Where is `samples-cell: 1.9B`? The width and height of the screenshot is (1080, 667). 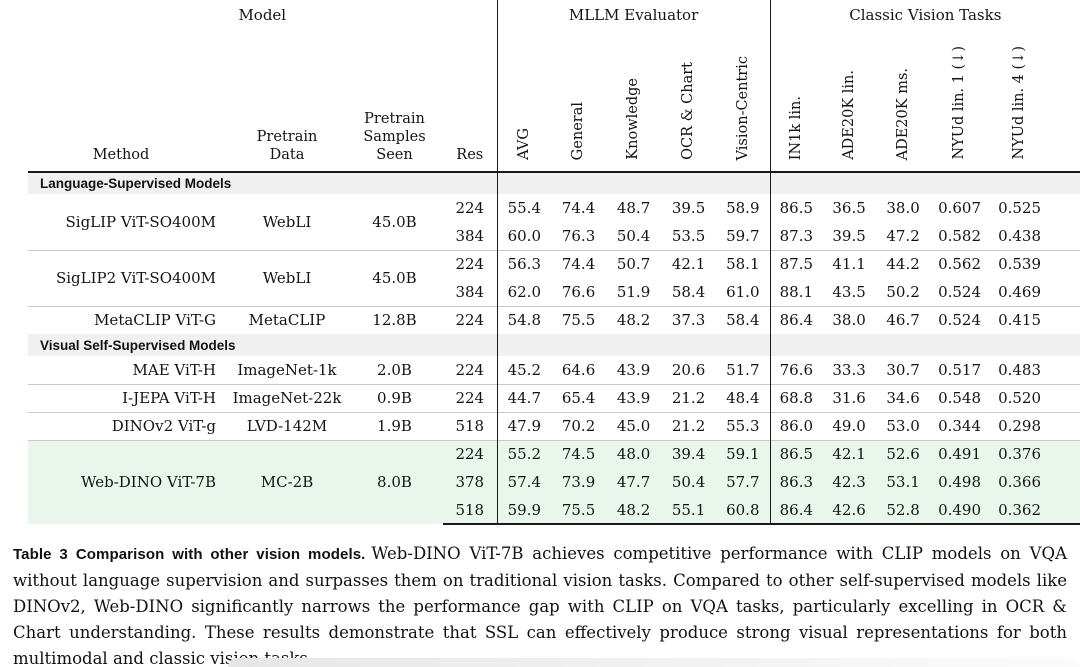
samples-cell: 1.9B is located at coordinates (394, 425).